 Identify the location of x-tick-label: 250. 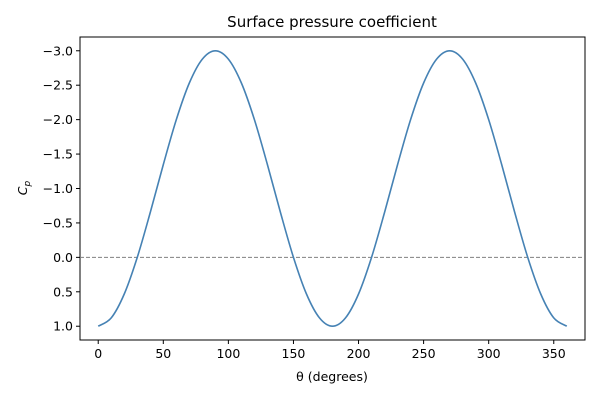
(424, 353).